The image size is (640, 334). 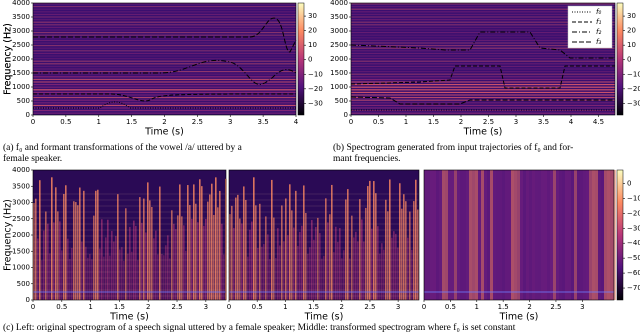 What do you see at coordinates (519, 235) in the screenshot?
I see `plot-frame` at bounding box center [519, 235].